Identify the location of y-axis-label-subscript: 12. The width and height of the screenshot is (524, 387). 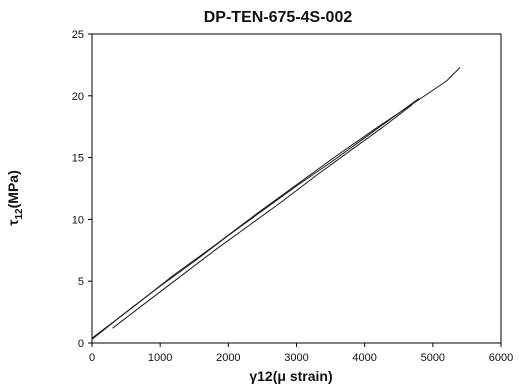
(19, 214).